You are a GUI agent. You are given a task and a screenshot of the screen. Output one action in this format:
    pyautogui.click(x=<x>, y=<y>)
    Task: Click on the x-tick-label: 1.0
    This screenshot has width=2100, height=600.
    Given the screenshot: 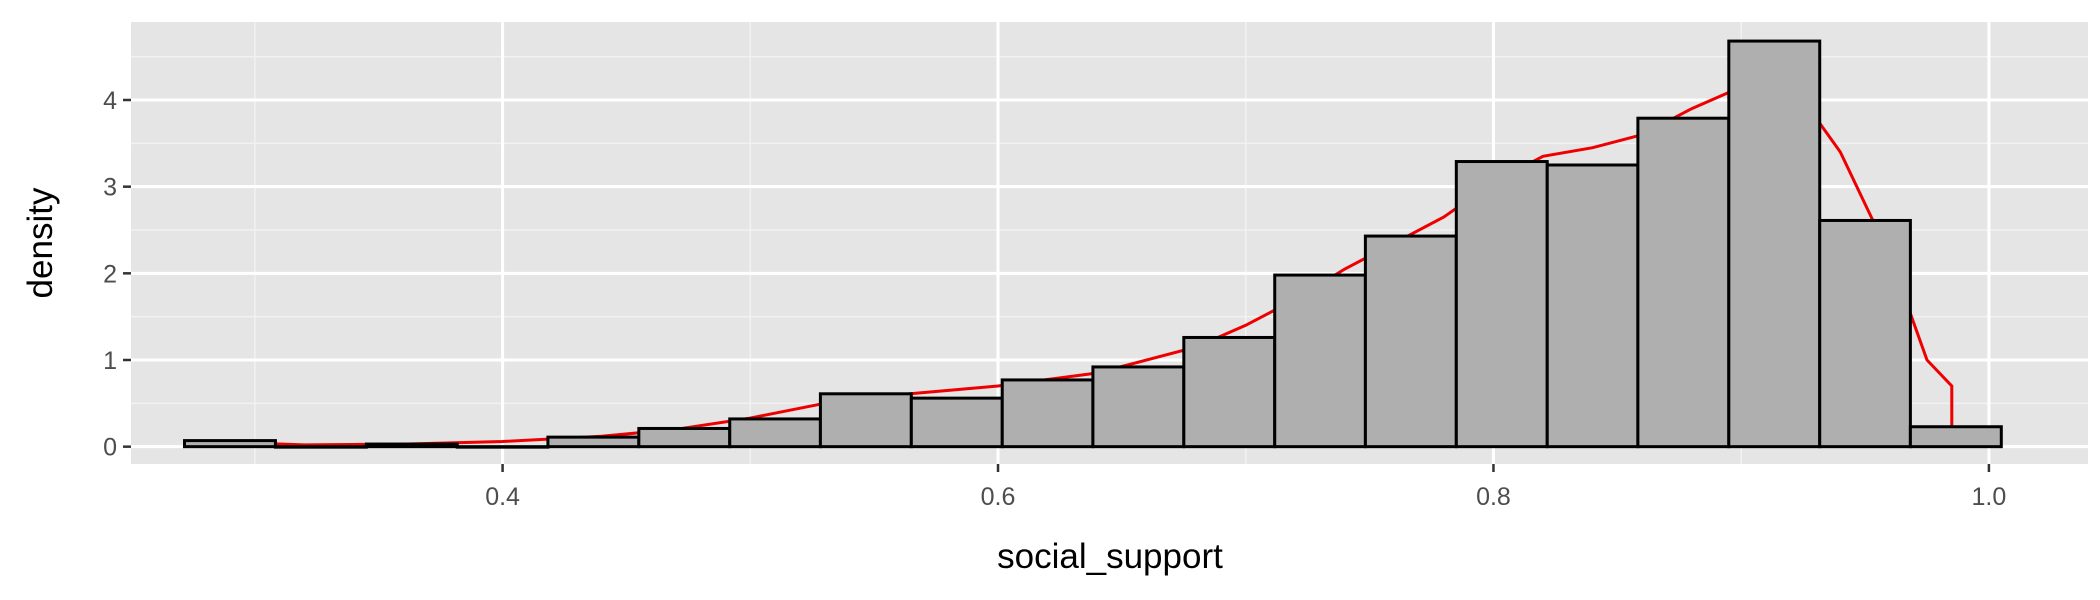 What is the action you would take?
    pyautogui.click(x=1989, y=497)
    